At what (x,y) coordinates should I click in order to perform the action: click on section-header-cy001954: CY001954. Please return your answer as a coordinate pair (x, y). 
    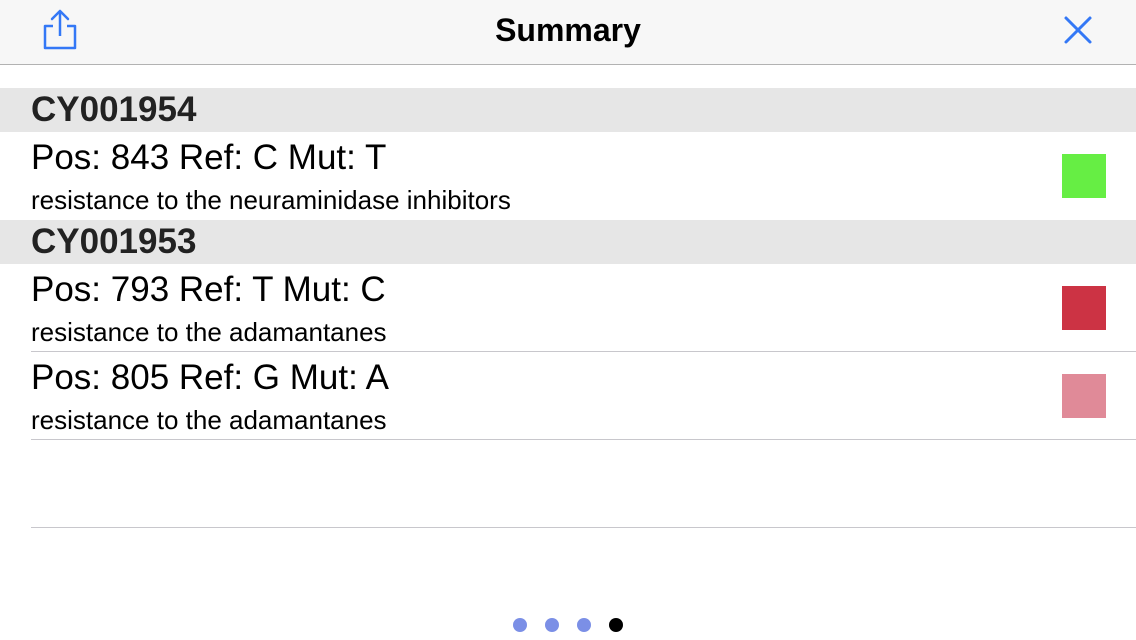
    Looking at the image, I should click on (568, 110).